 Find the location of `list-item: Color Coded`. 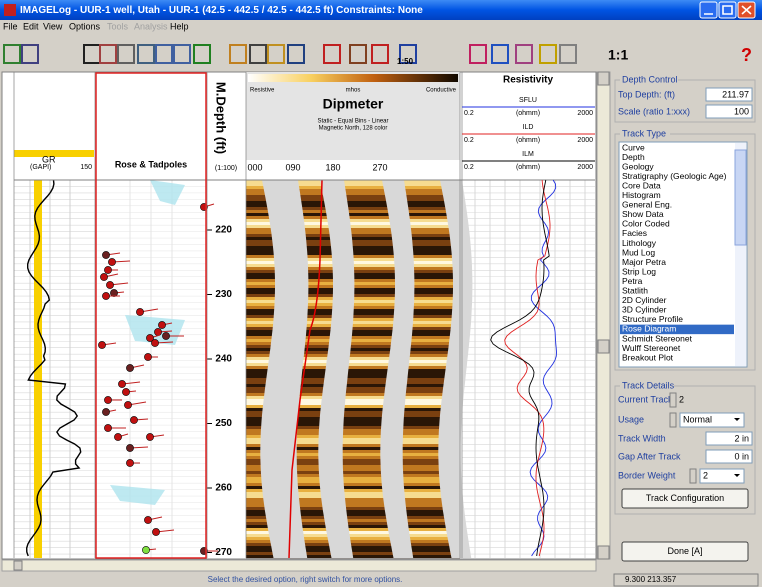

list-item: Color Coded is located at coordinates (646, 224).